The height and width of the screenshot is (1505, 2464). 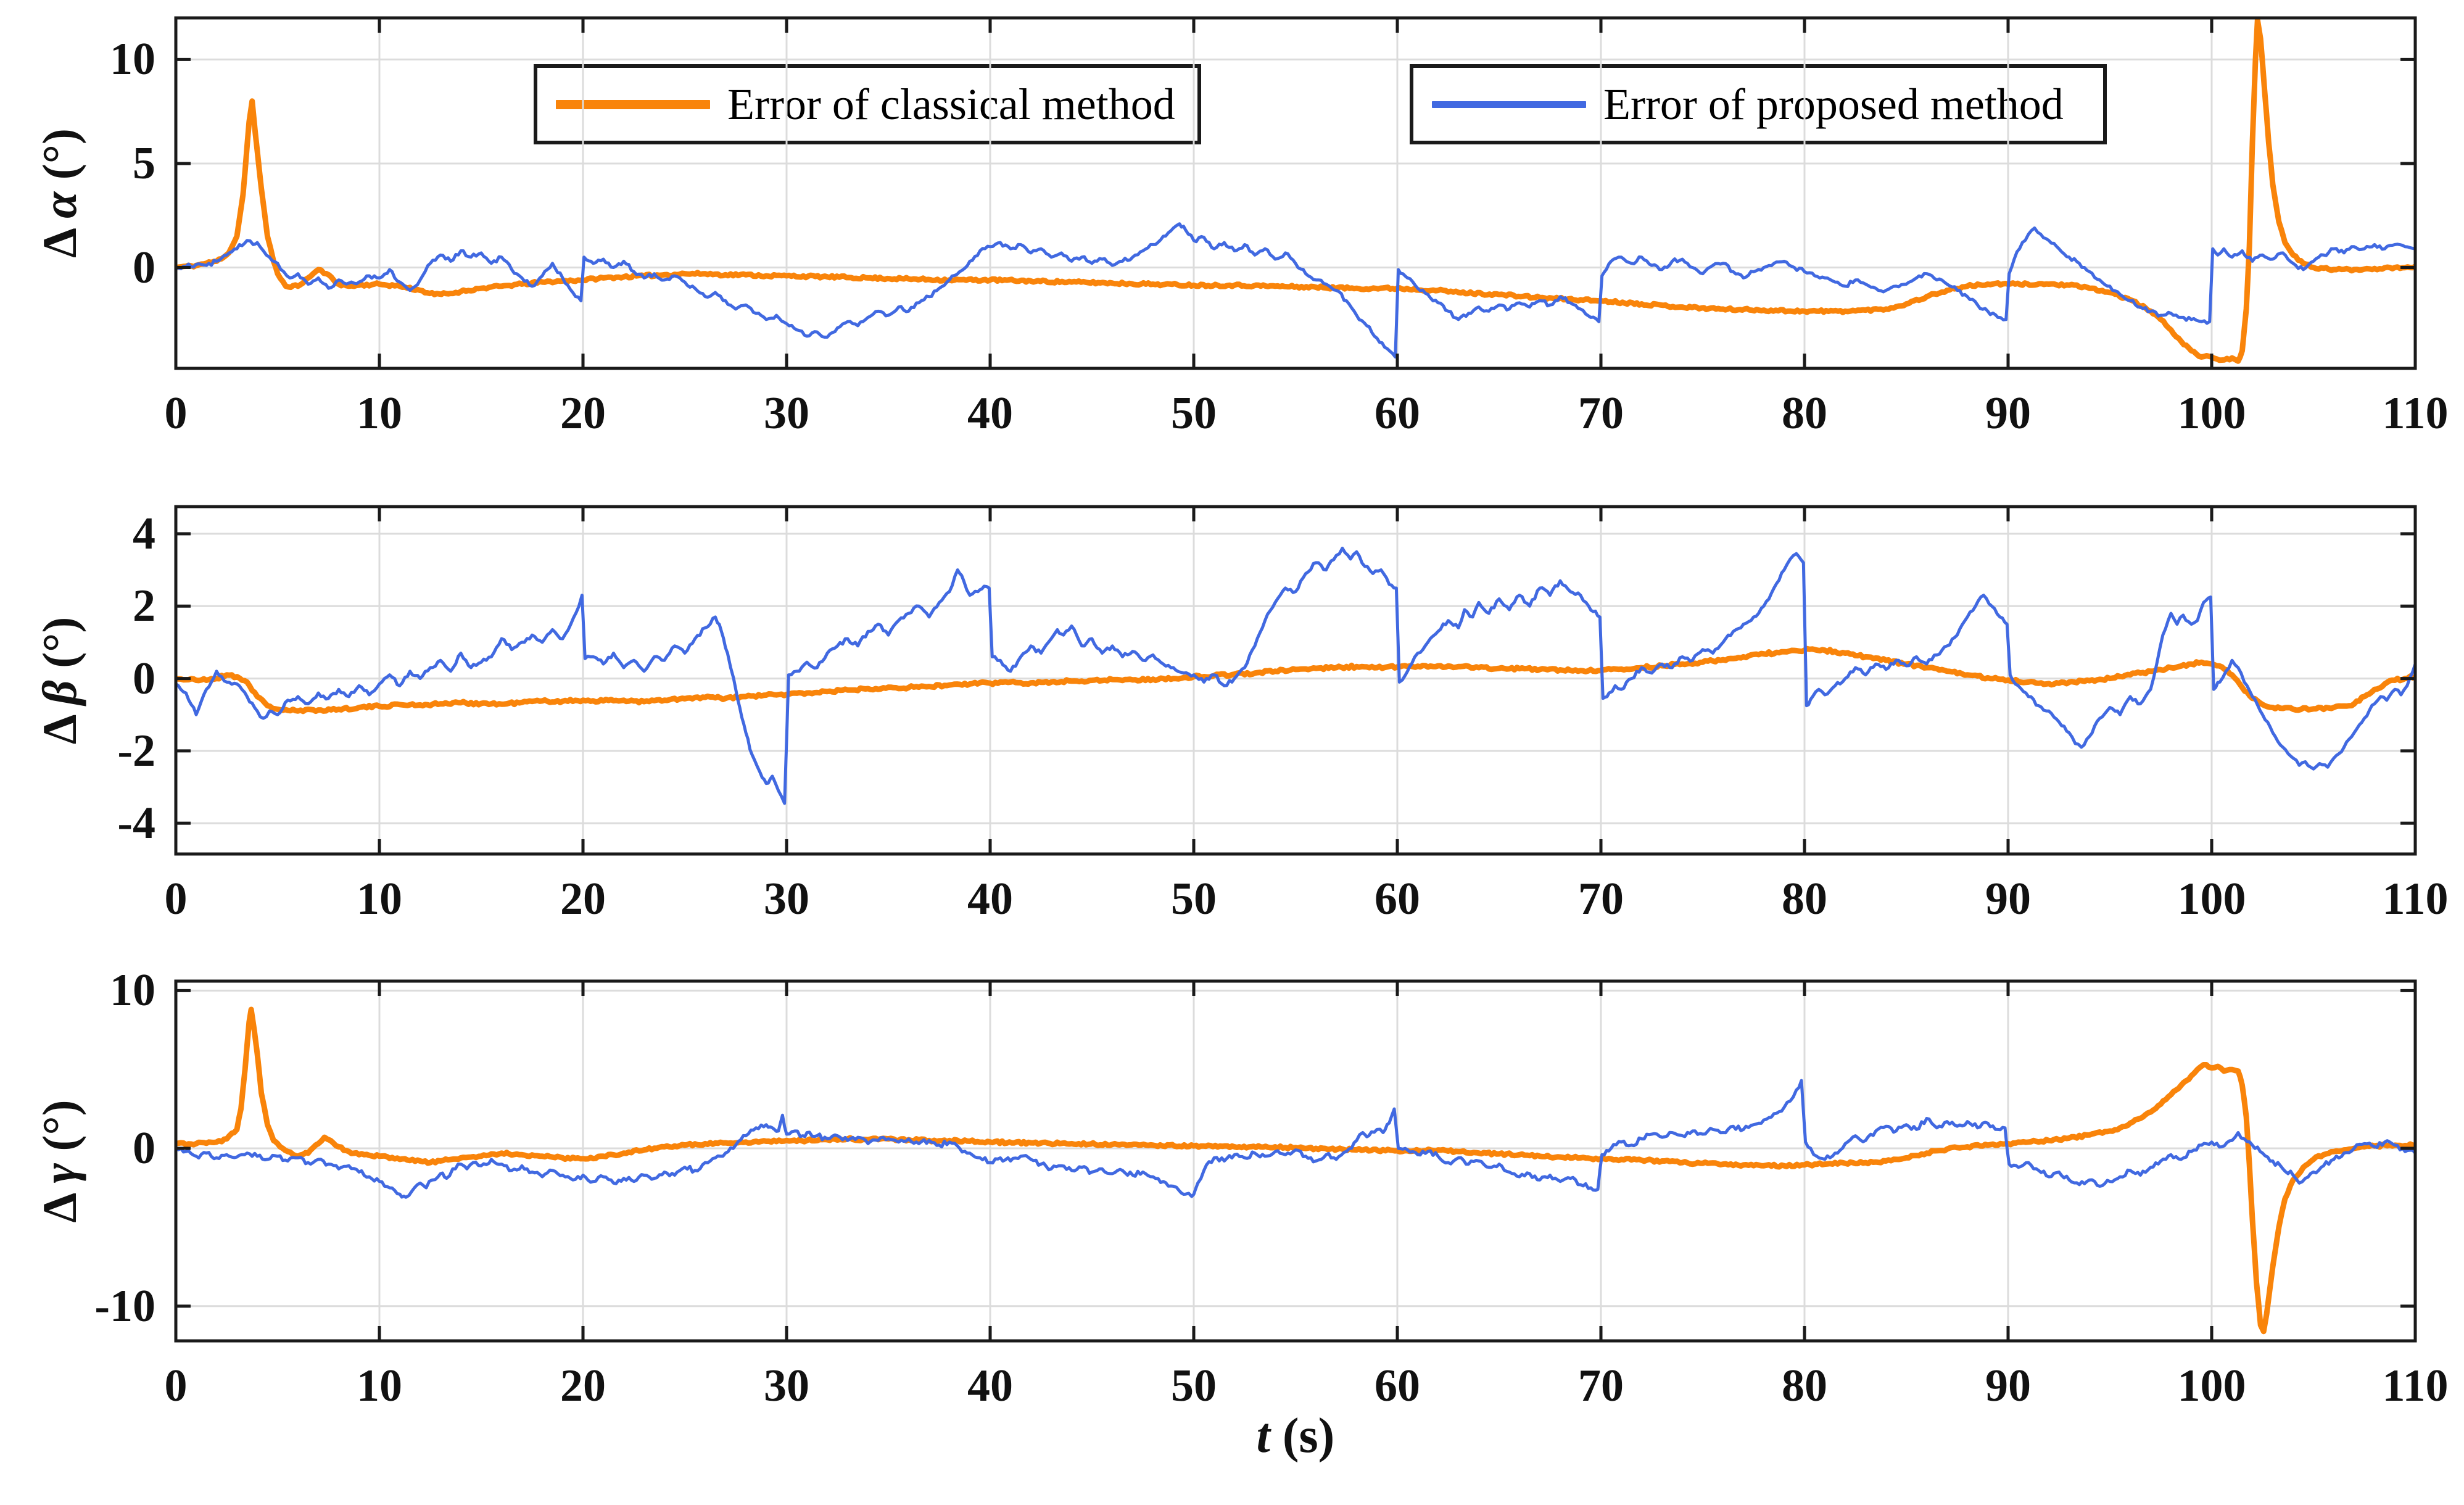 I want to click on series-proposed-alpha, so click(x=1295, y=290).